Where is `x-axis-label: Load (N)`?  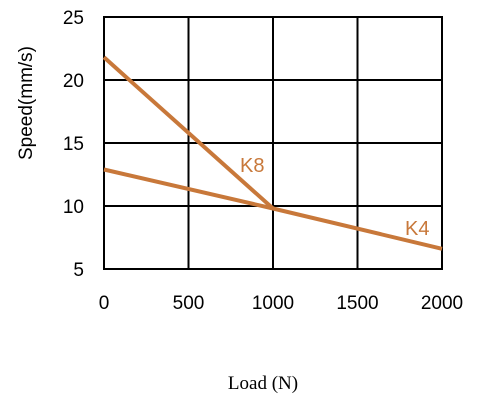 x-axis-label: Load (N) is located at coordinates (263, 383).